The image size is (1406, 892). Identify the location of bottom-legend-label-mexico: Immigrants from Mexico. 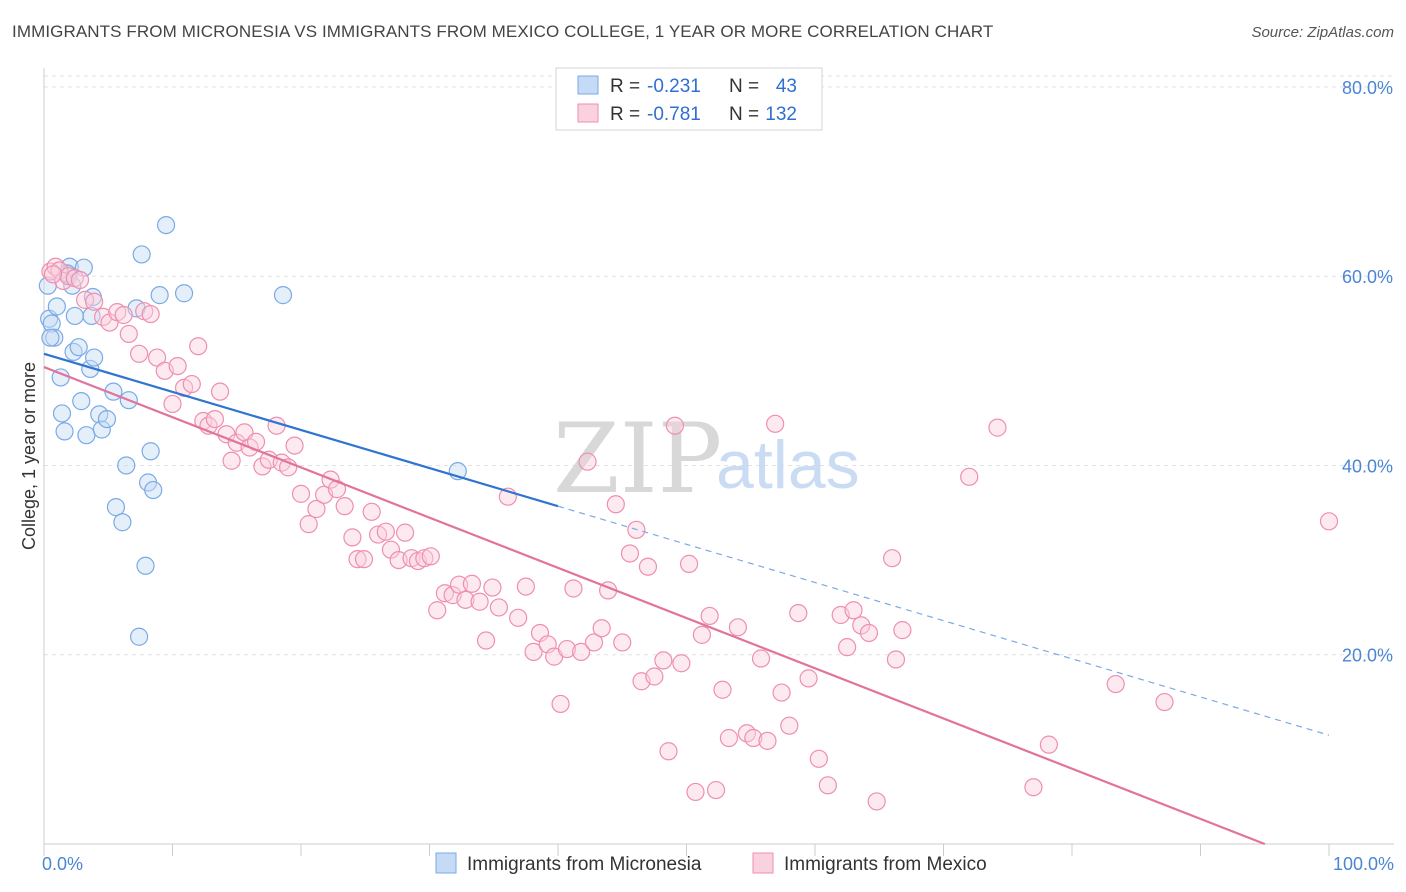
(885, 864).